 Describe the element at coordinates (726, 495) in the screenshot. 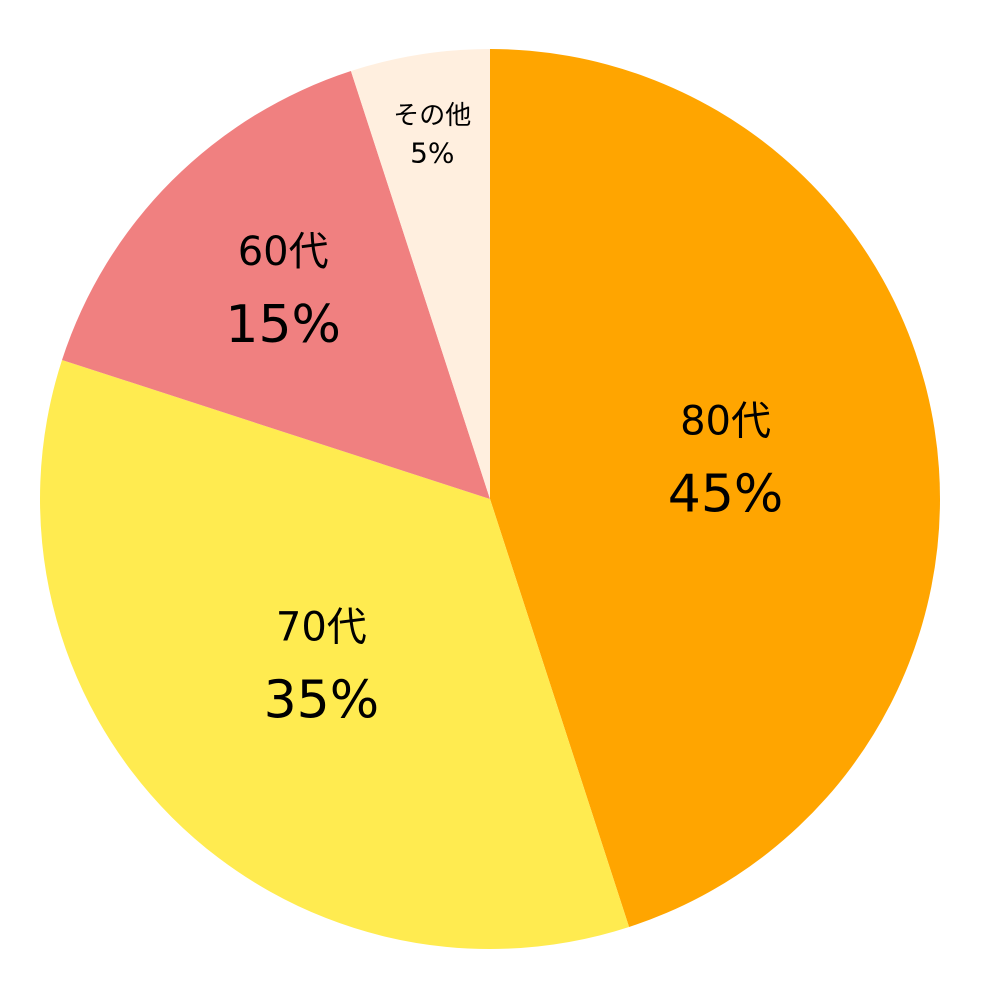

I see `slice-percent: 45%` at that location.